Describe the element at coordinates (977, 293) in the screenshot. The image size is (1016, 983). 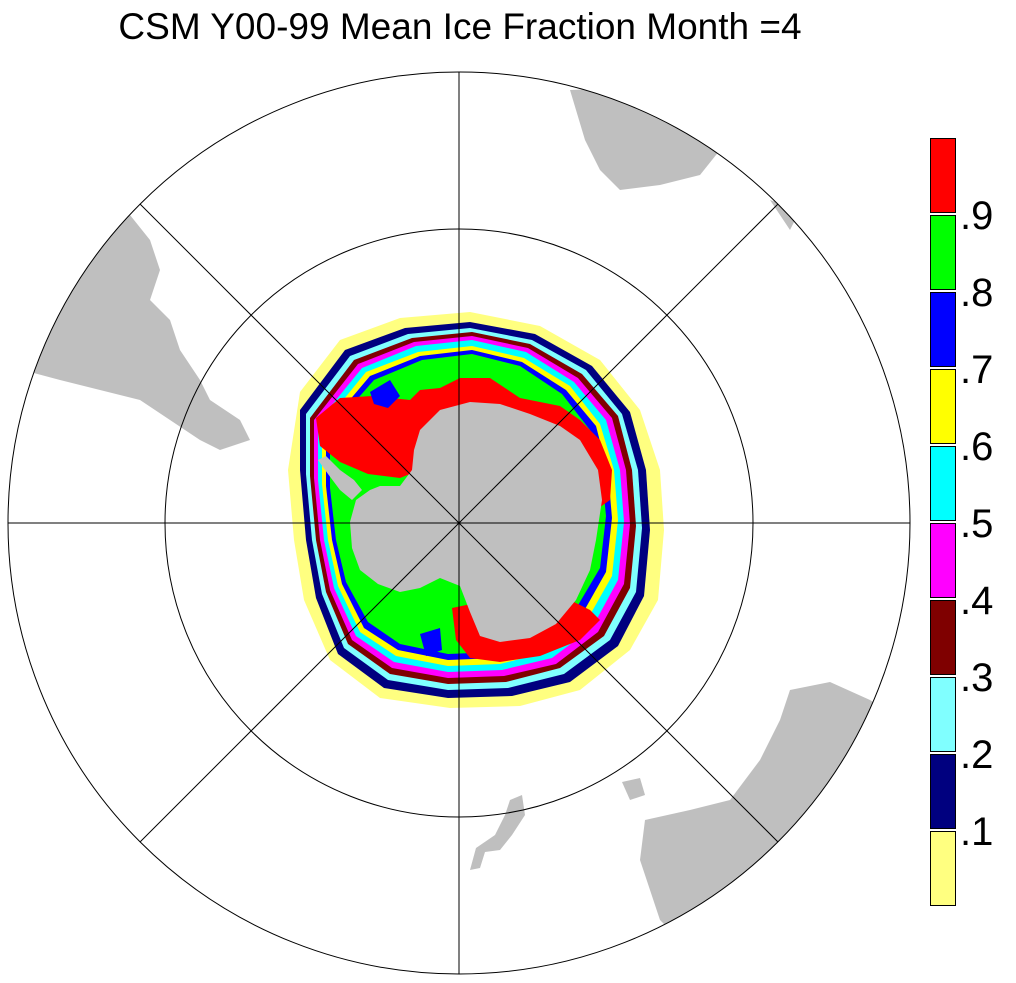
I see `colorbar-label: .8` at that location.